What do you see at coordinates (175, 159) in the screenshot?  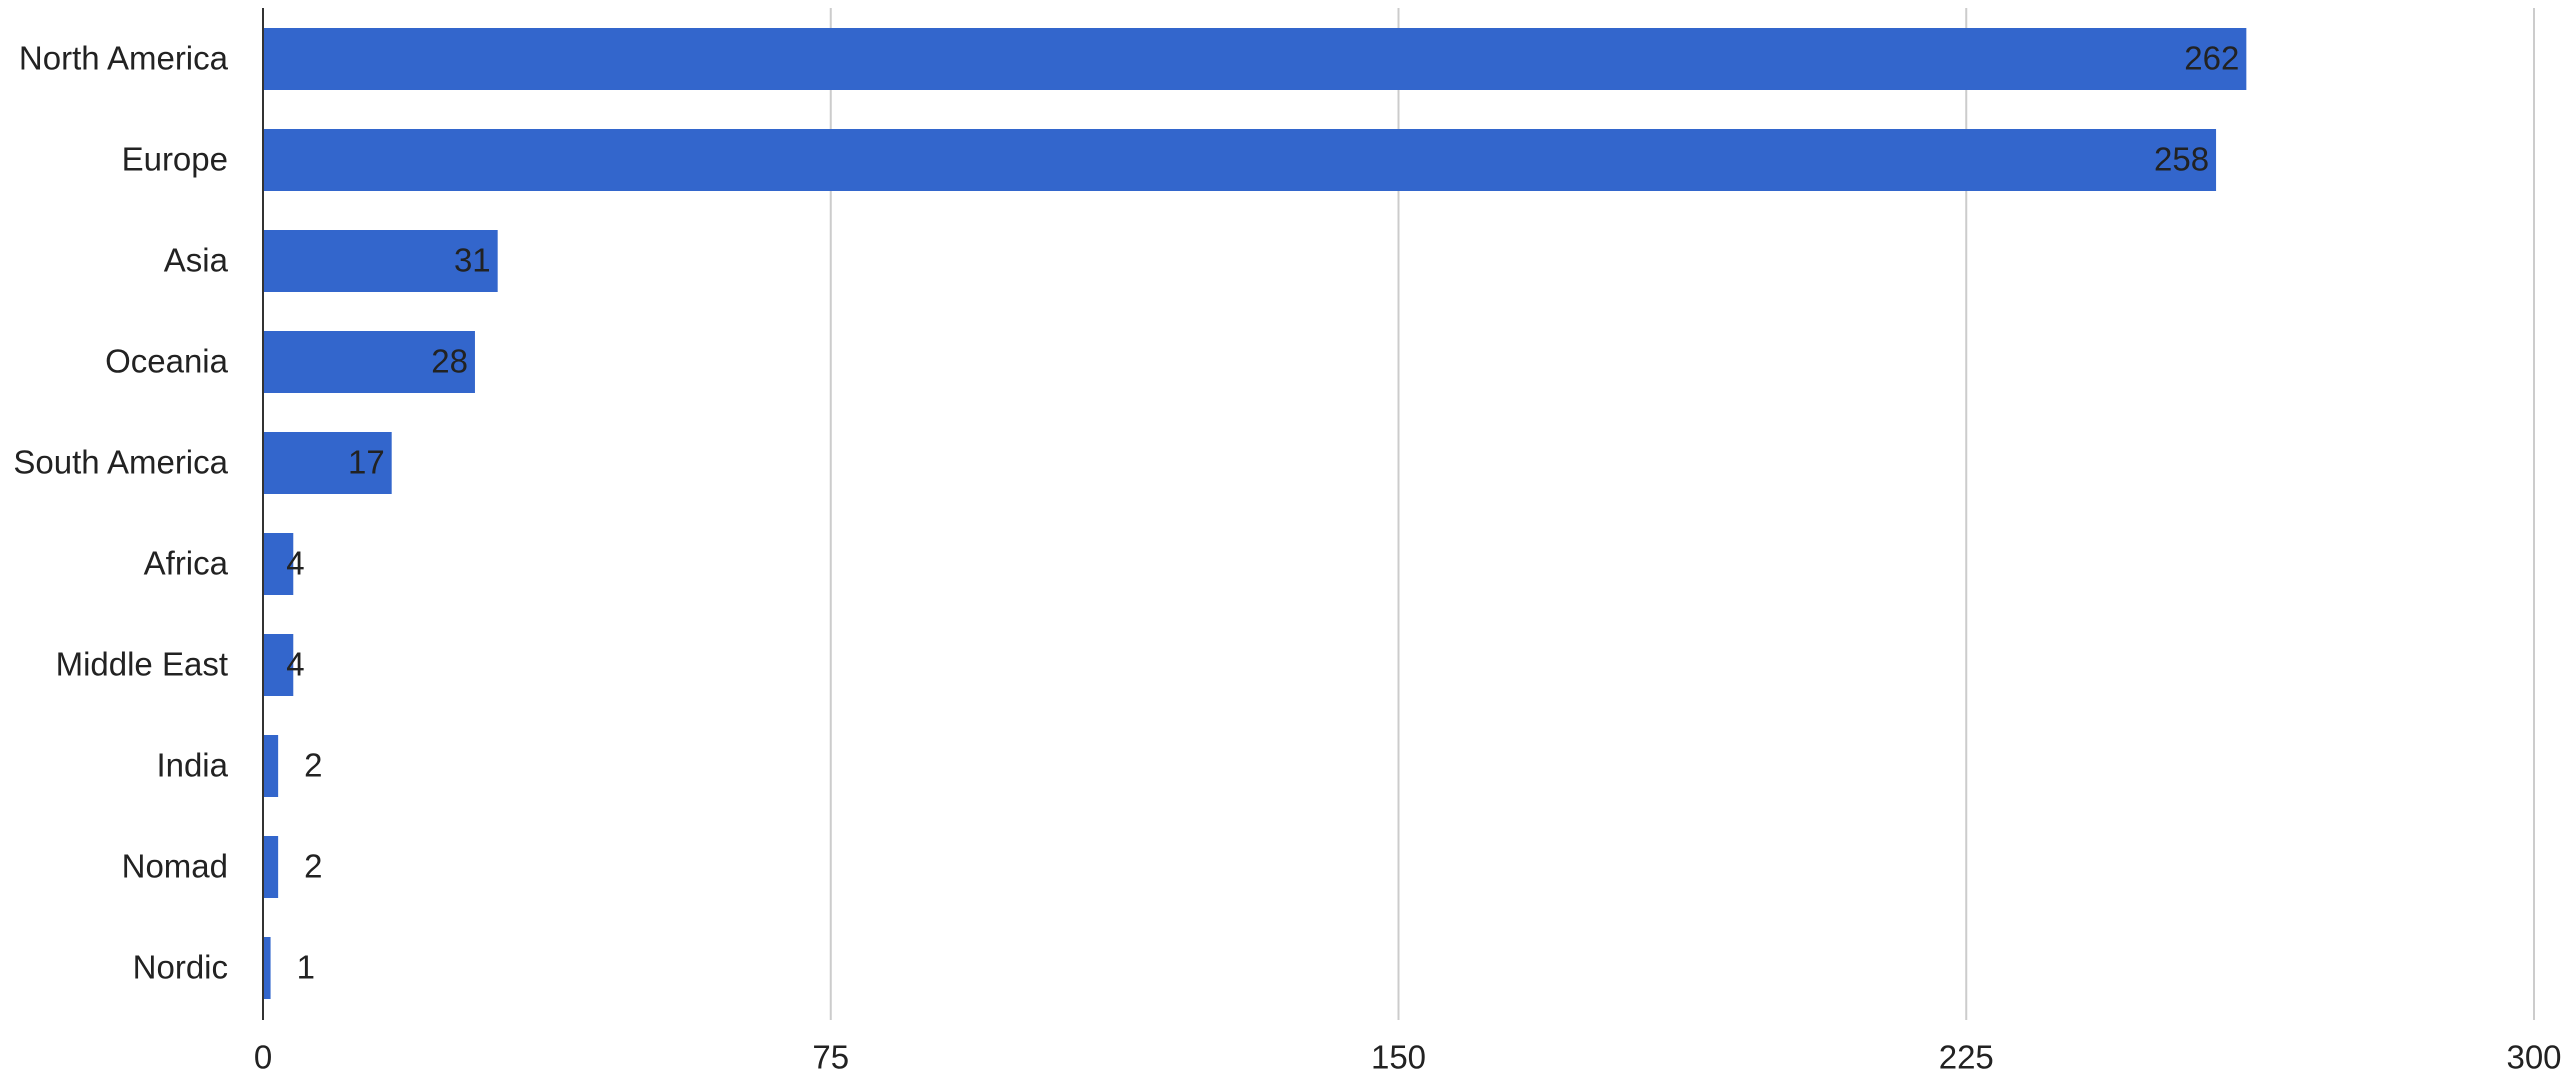 I see `y-tick-label: Europe` at bounding box center [175, 159].